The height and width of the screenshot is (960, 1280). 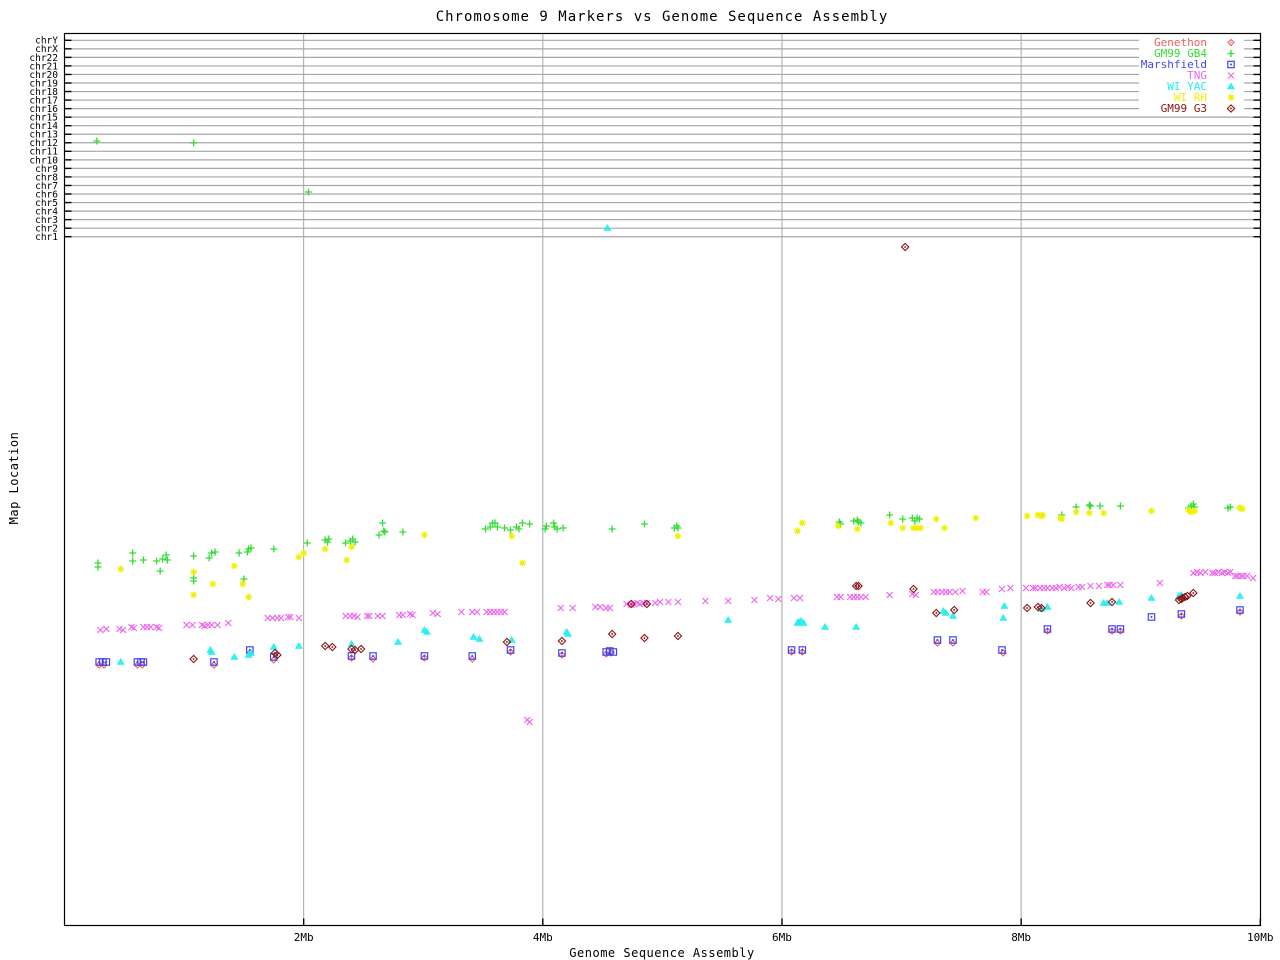 I want to click on legend-row-gm99_gb4: GM99 GB4, so click(x=1191, y=53).